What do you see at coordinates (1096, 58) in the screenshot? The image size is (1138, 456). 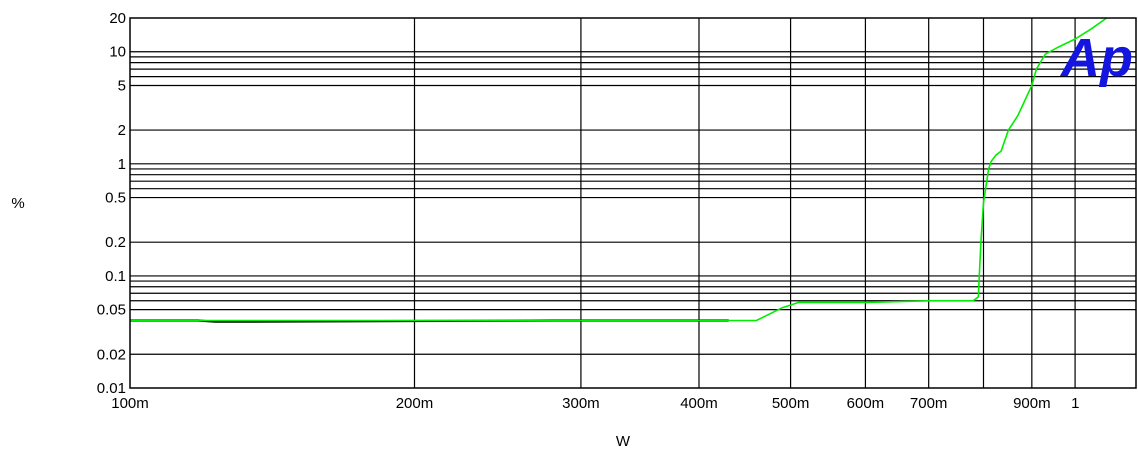 I see `ap-logo: Ap` at bounding box center [1096, 58].